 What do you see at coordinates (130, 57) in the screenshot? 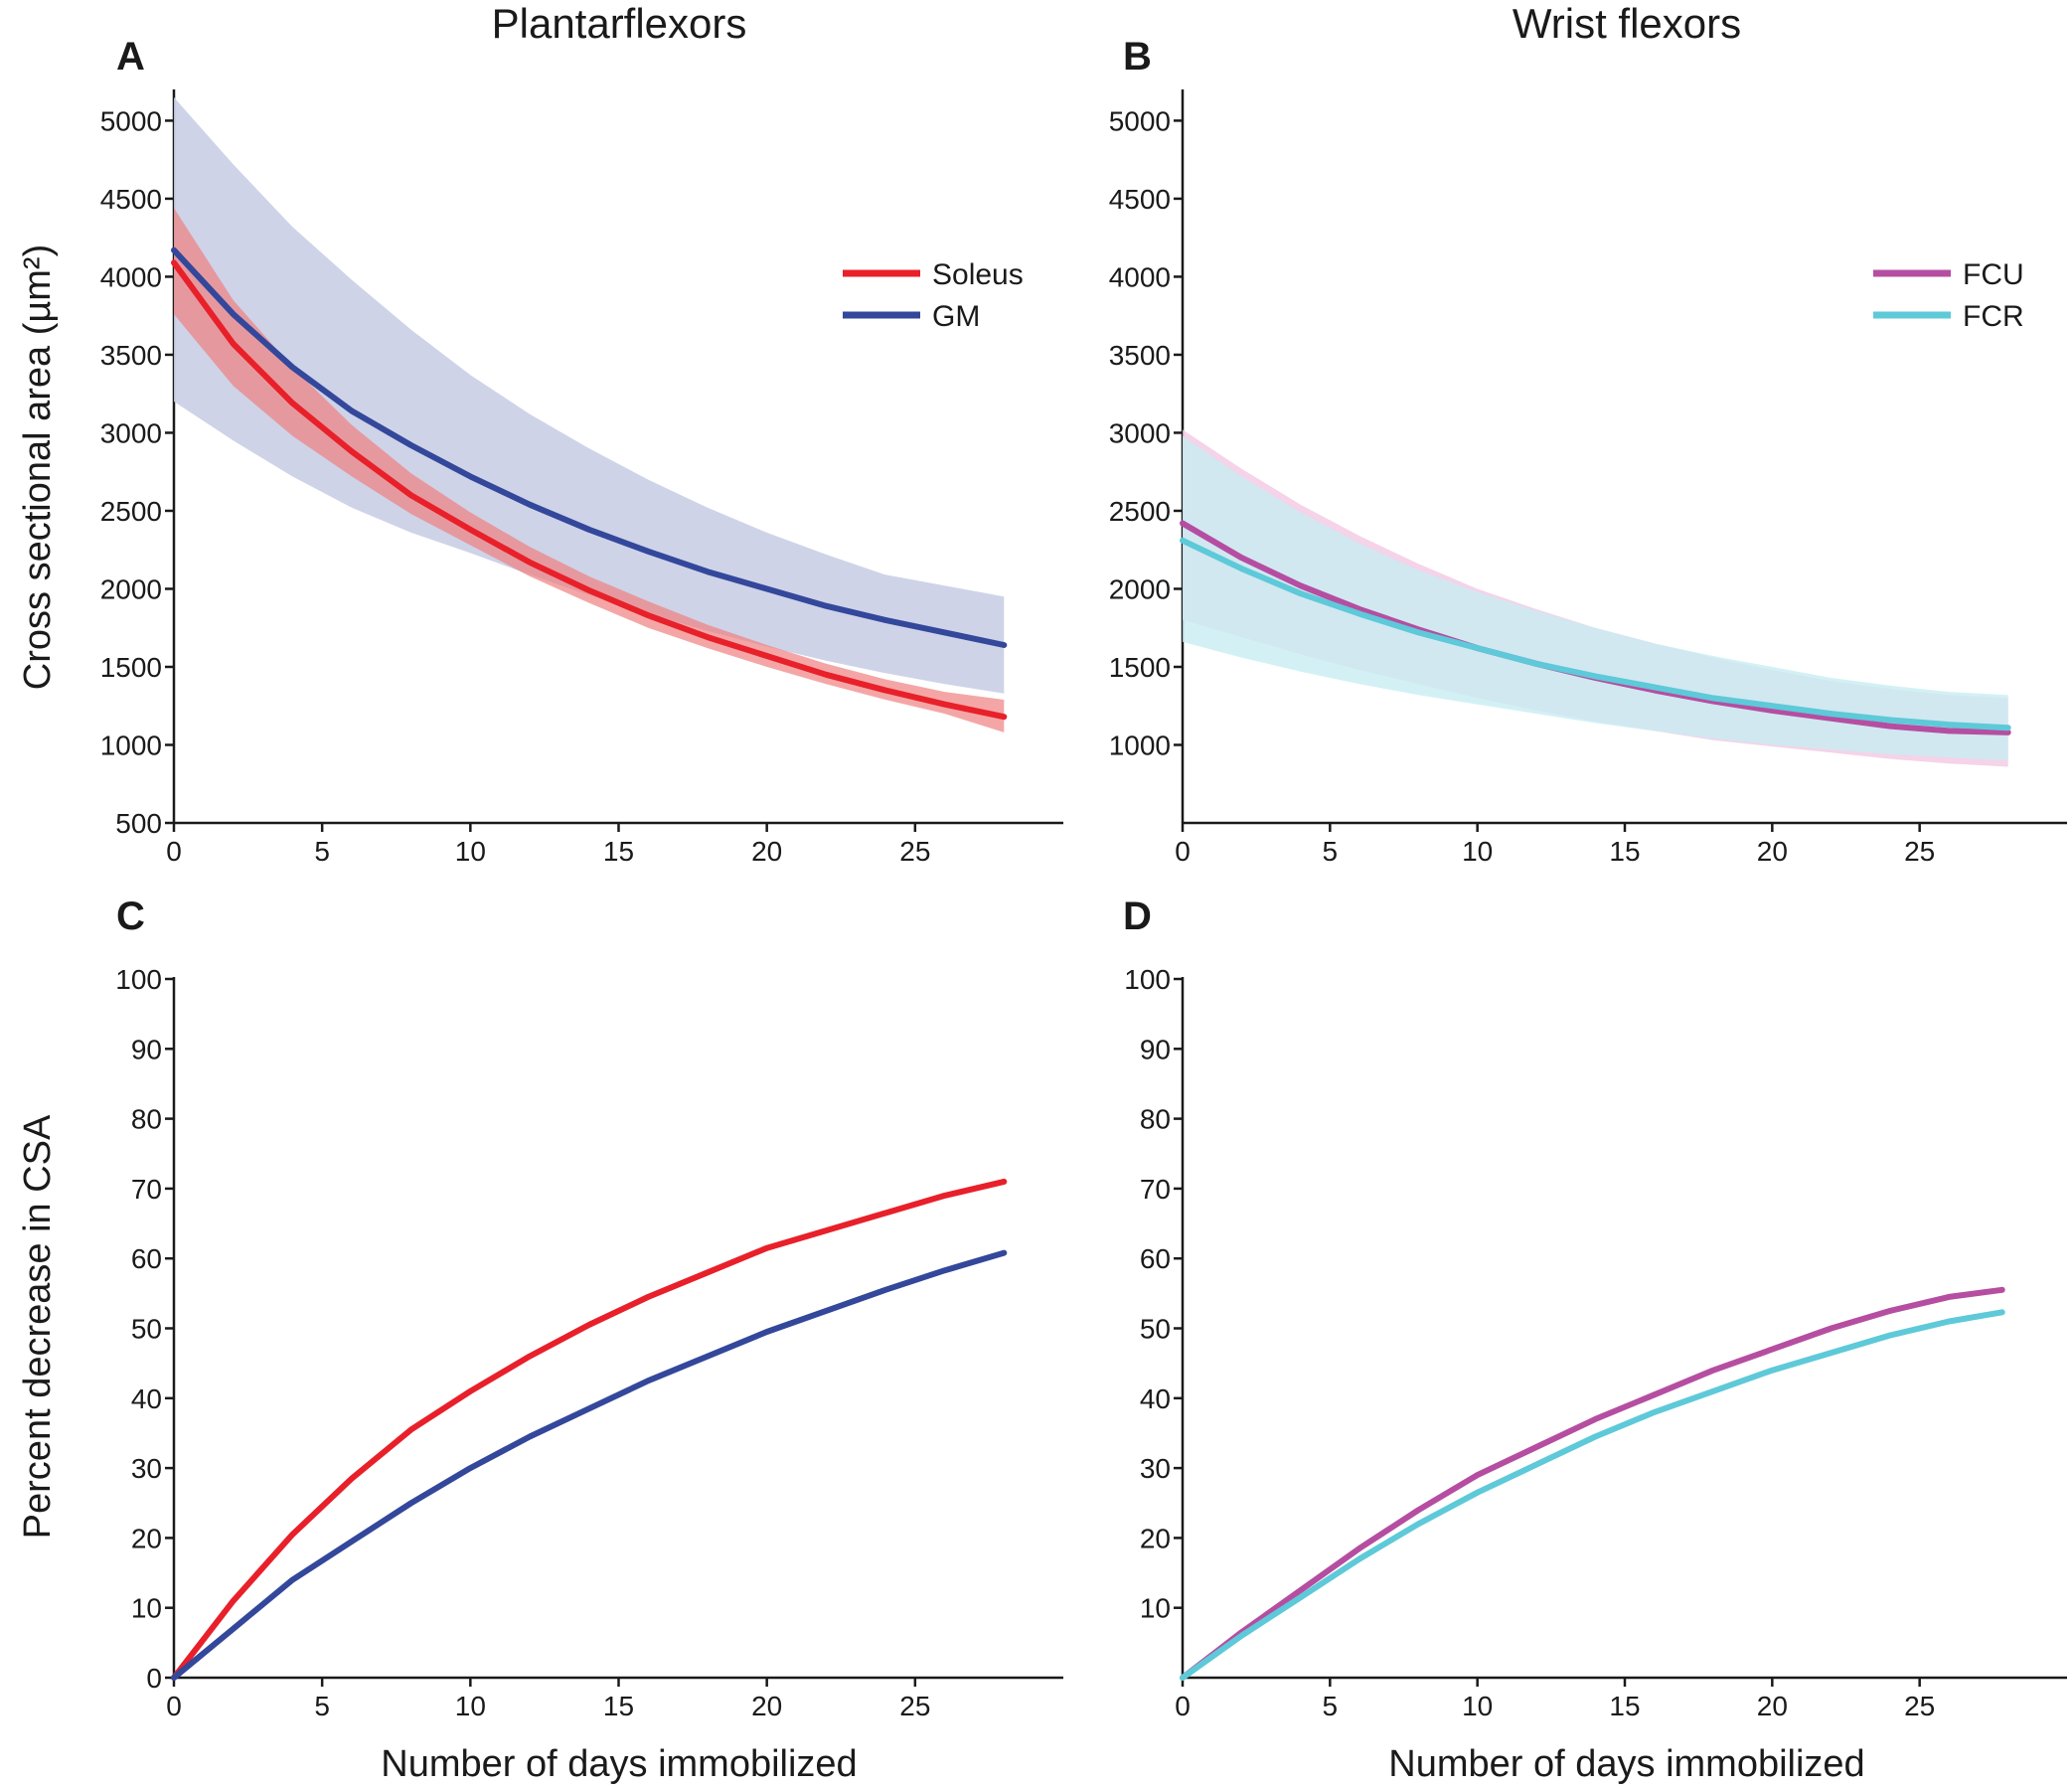
I see `panel-letter-a: A` at bounding box center [130, 57].